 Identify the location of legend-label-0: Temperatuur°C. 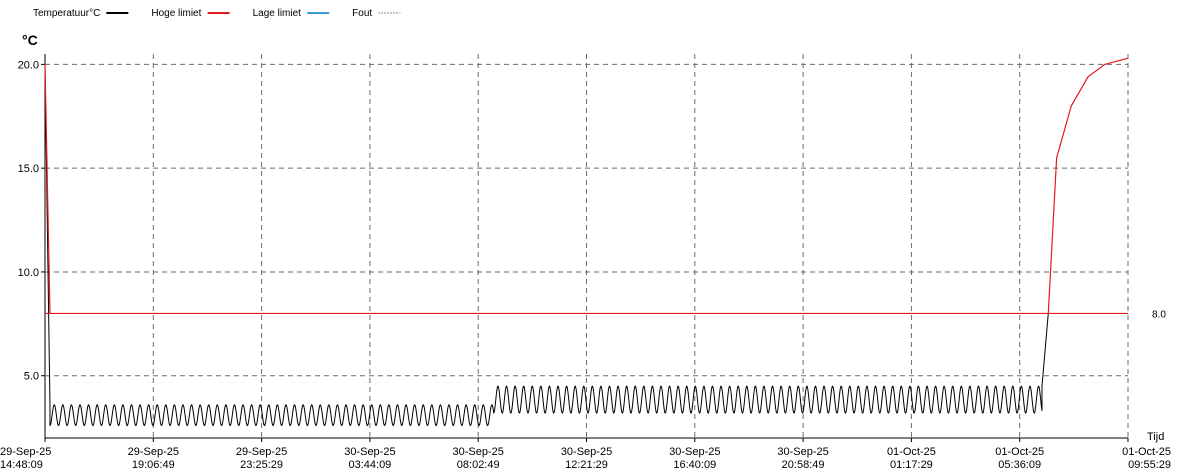
(66, 13).